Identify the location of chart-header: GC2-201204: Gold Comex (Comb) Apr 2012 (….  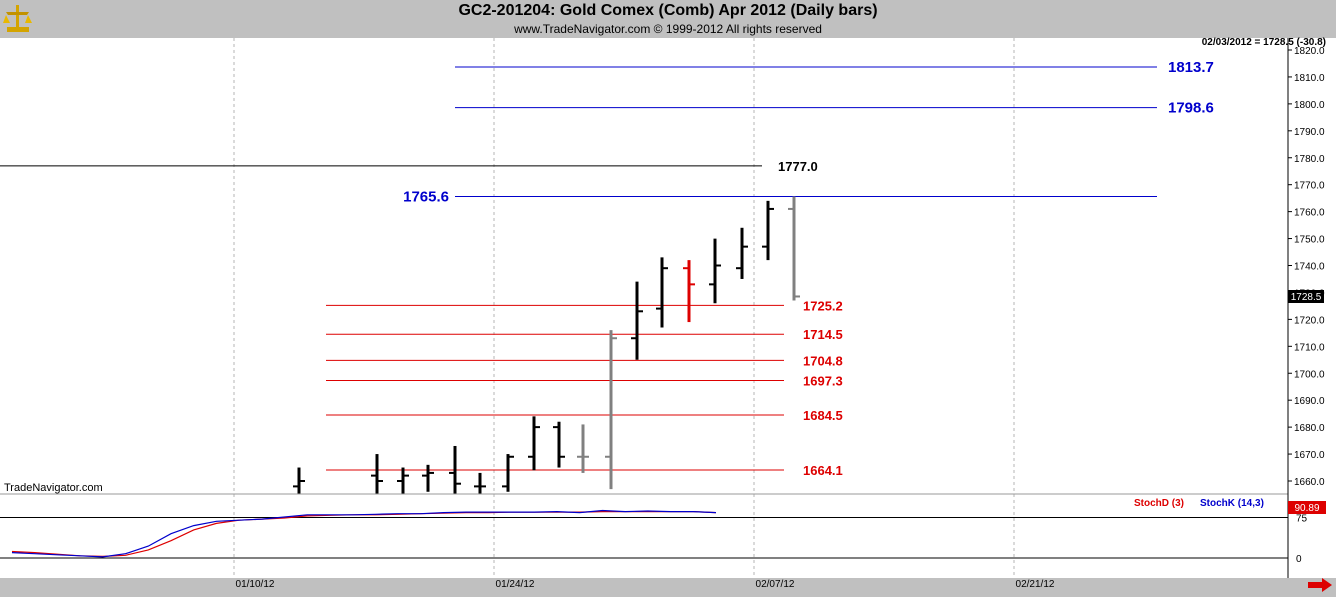
(668, 19).